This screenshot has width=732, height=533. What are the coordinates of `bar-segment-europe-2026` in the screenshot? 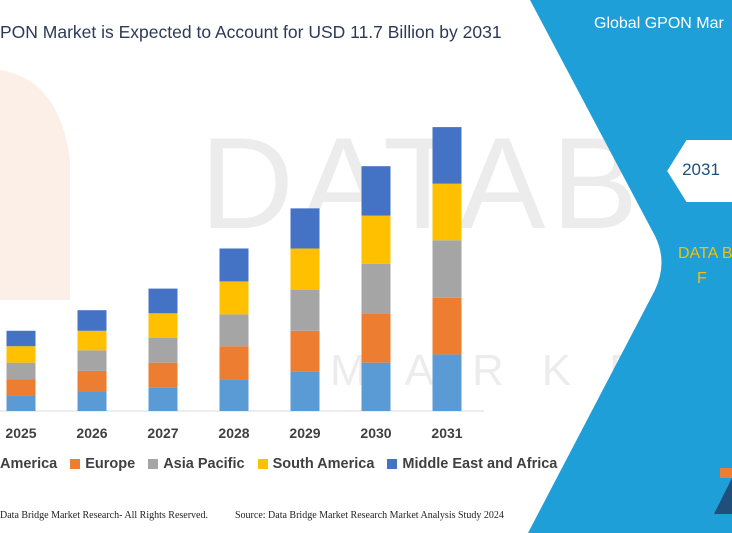 It's located at (92, 381).